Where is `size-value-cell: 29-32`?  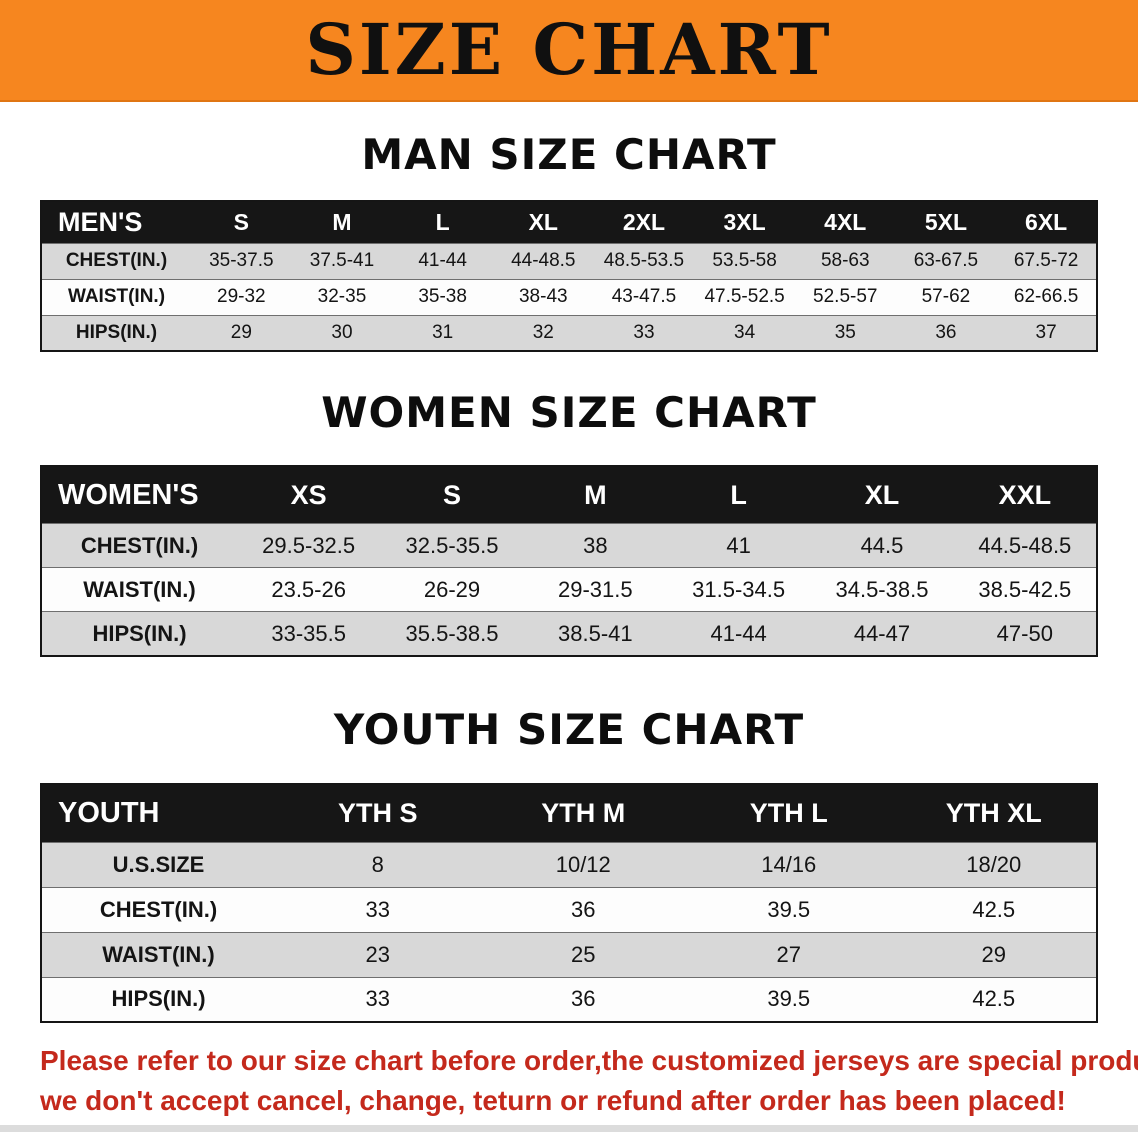
size-value-cell: 29-32 is located at coordinates (241, 297).